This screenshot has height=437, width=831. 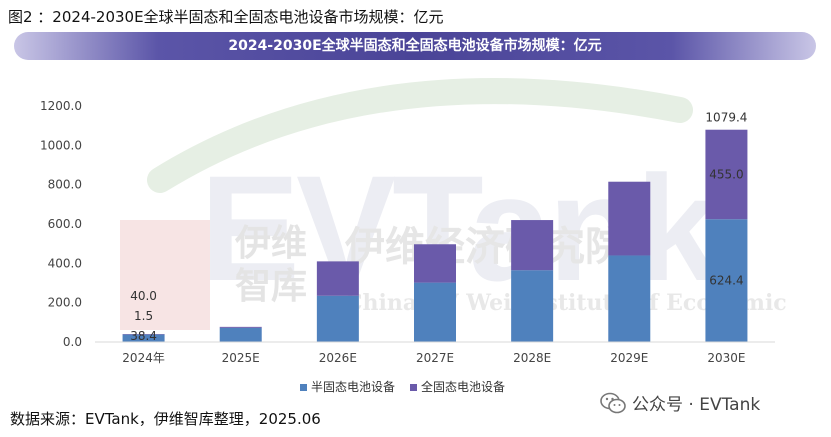 I want to click on x-tick-label: 2024年, so click(x=143, y=358).